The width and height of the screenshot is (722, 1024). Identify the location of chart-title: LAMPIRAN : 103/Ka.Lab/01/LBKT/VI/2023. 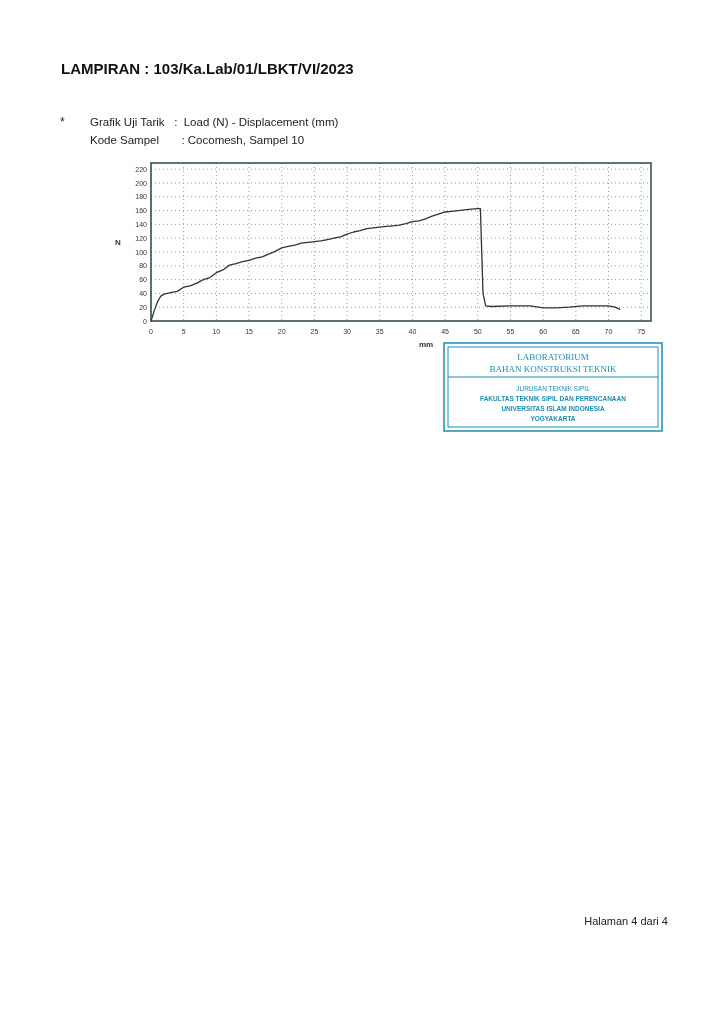
(207, 68).